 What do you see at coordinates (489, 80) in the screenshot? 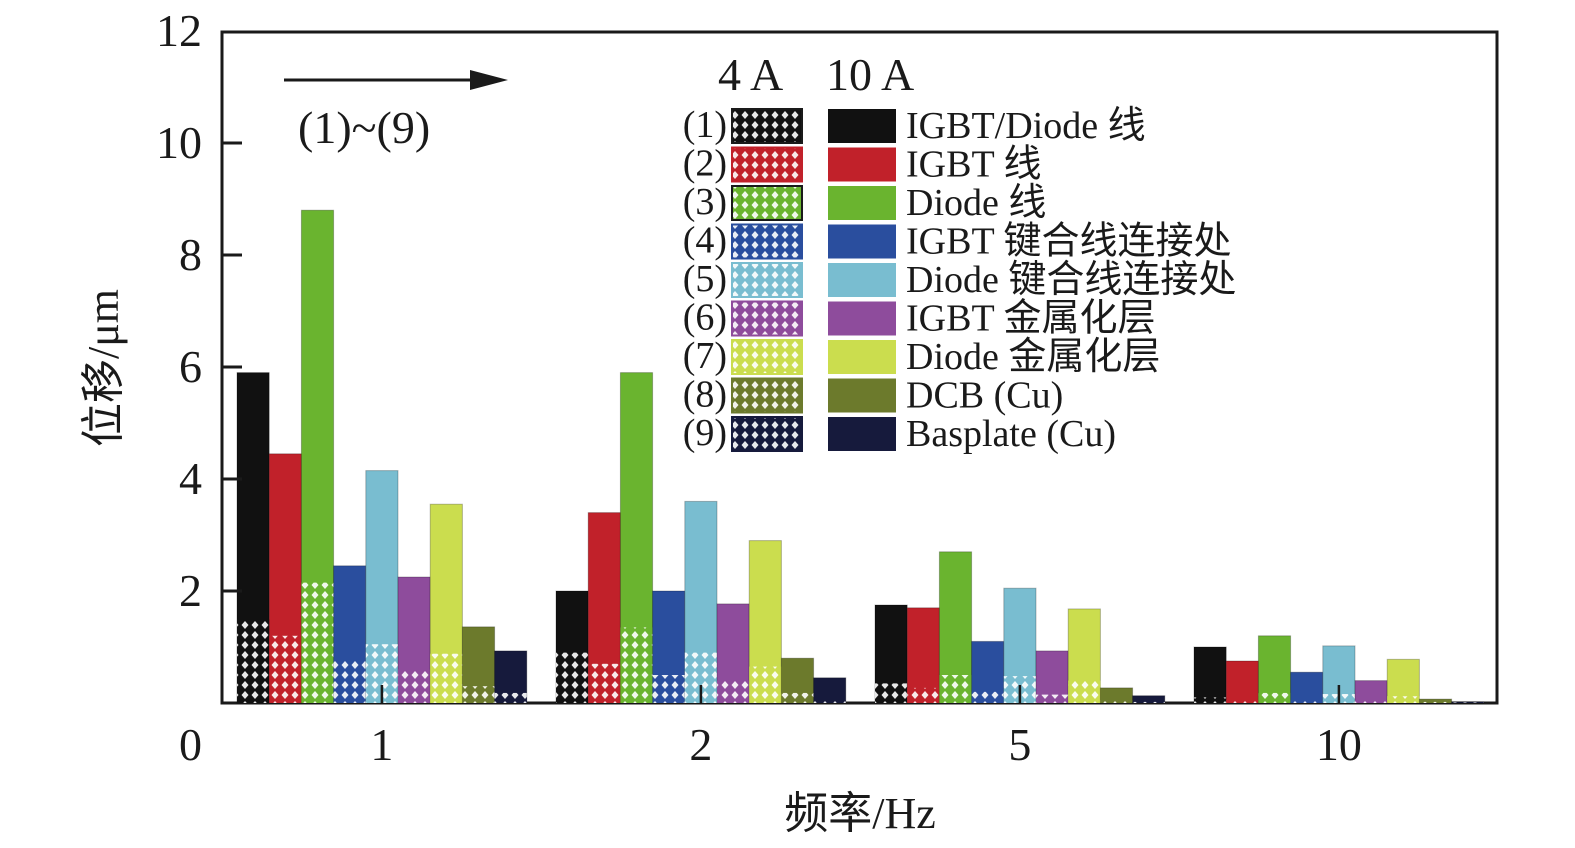
I see `arrow-head-icon` at bounding box center [489, 80].